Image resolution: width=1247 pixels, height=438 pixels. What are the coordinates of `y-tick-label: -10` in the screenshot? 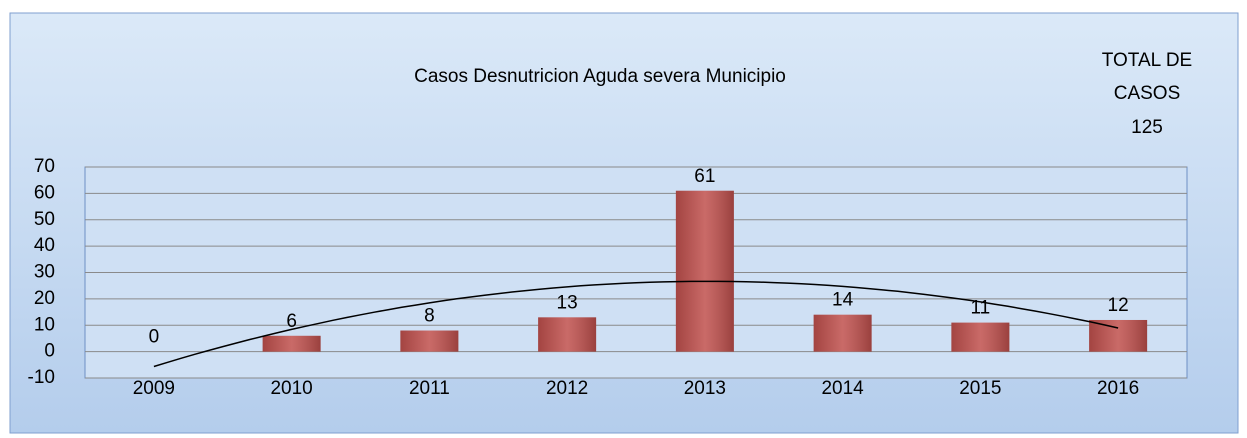 It's located at (41, 377).